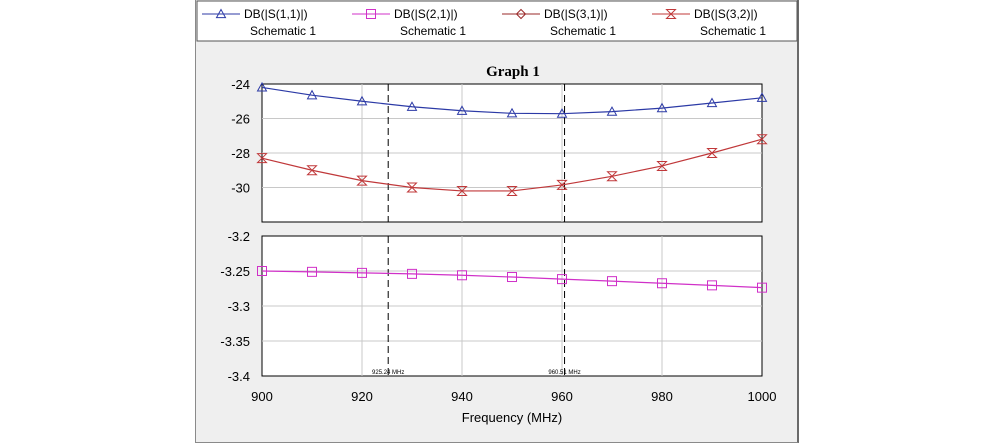  What do you see at coordinates (512, 100) in the screenshot?
I see `series-line-triangle` at bounding box center [512, 100].